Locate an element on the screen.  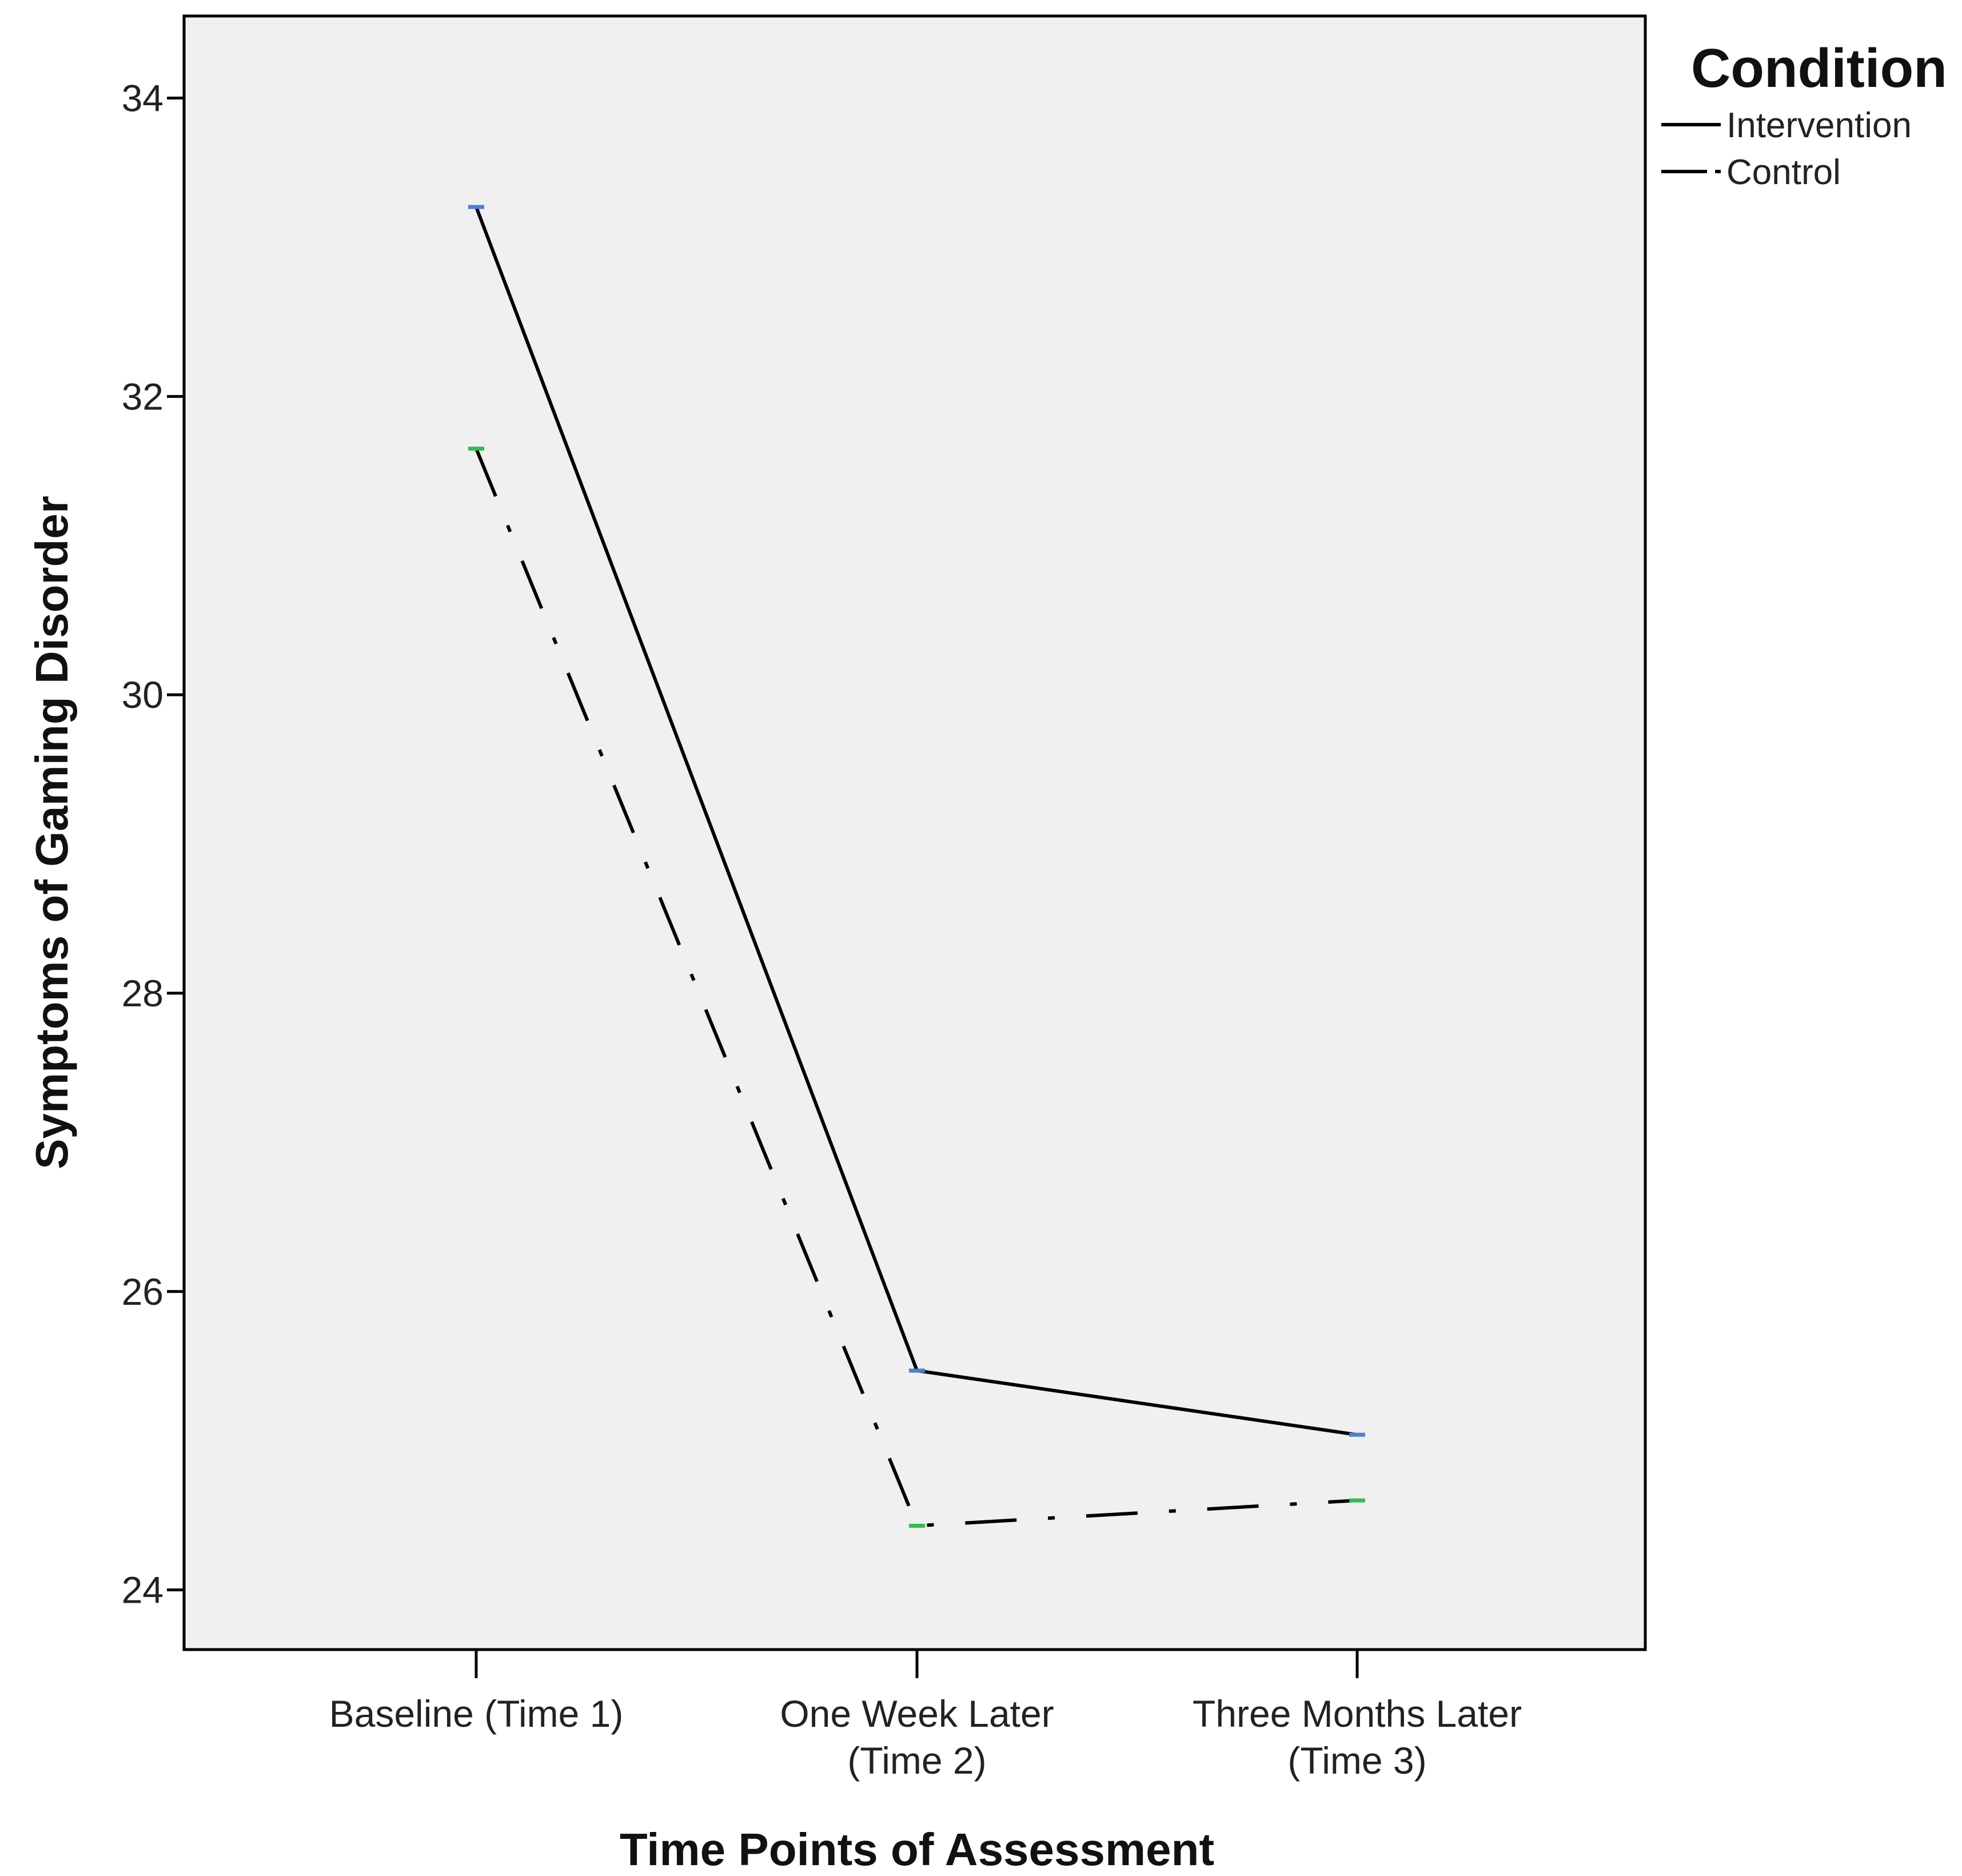
x-tick-label: One Week Later (Time 2) is located at coordinates (917, 1737).